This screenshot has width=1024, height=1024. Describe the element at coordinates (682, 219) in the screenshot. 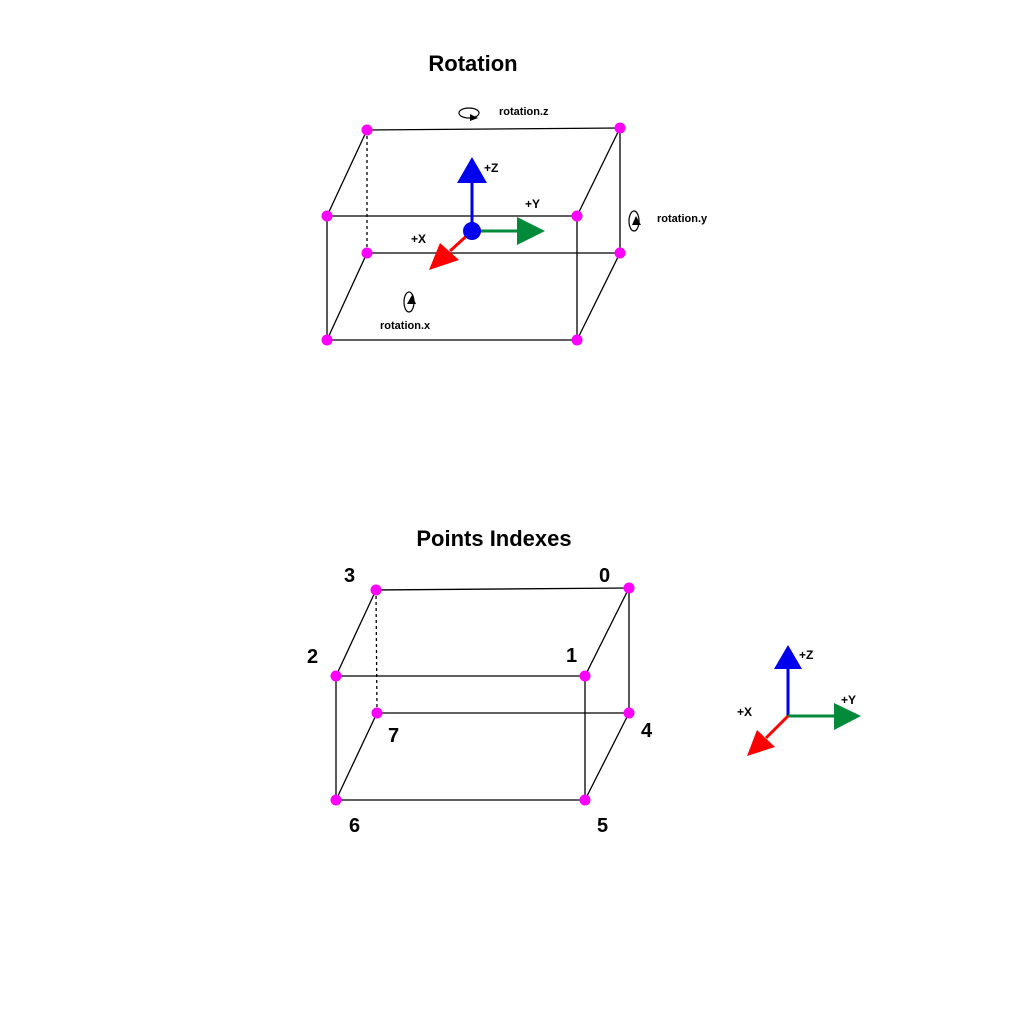

I see `rotation-y-label: rotation.y` at that location.